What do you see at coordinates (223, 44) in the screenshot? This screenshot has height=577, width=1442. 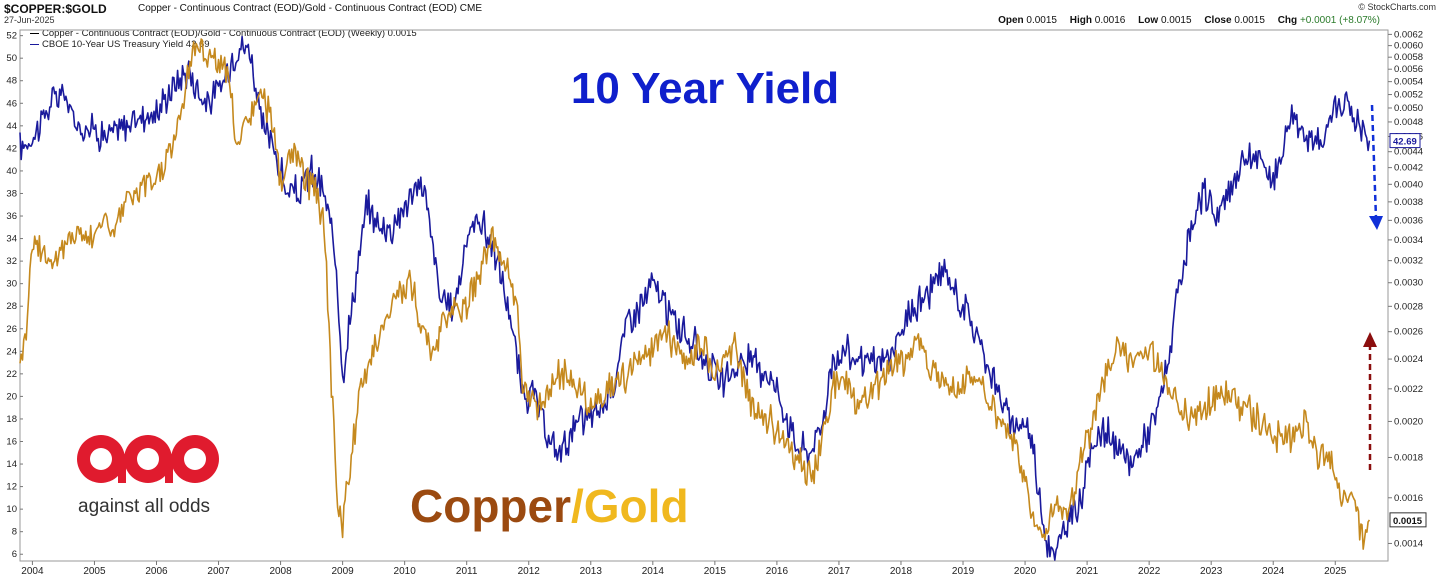 I see `legend-item-yield: CBOE 10-Year US Treasury Yield 42.69` at bounding box center [223, 44].